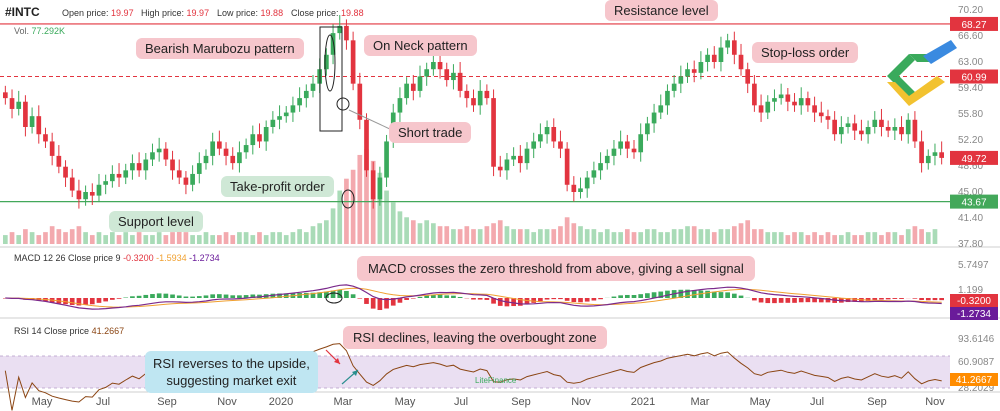 The image size is (1000, 411). I want to click on short-trade-callout: Short trade, so click(430, 132).